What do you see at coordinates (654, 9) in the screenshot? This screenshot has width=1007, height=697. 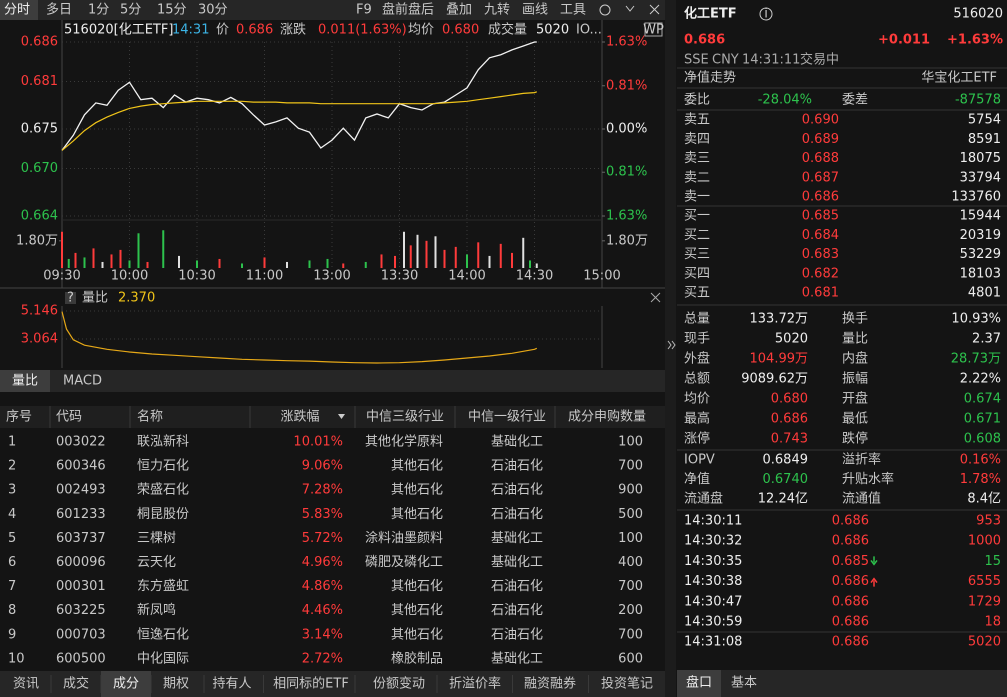 I see `close-icon` at bounding box center [654, 9].